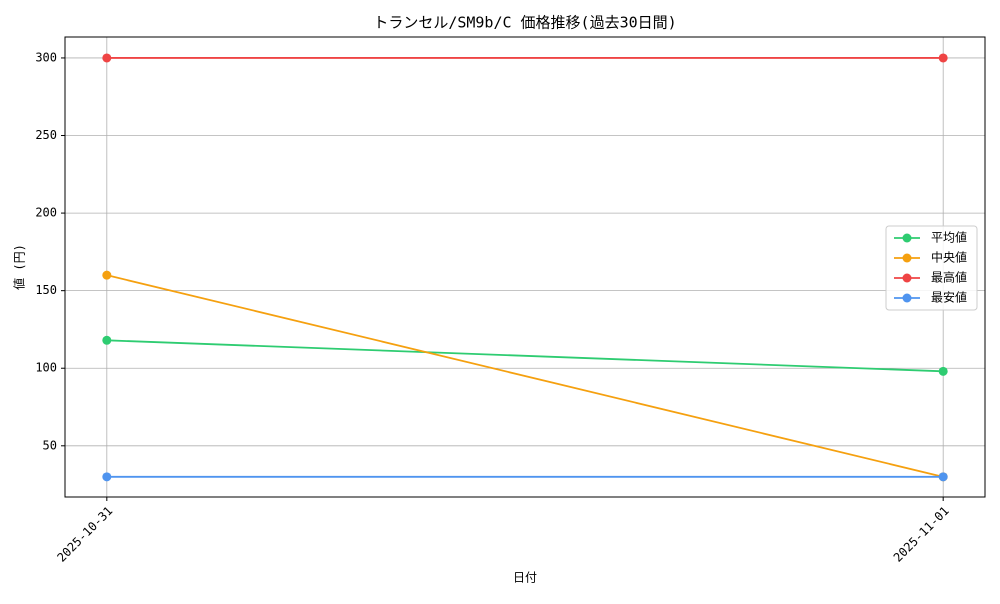  What do you see at coordinates (84, 534) in the screenshot?
I see `x-tick-label: 2025-10-31` at bounding box center [84, 534].